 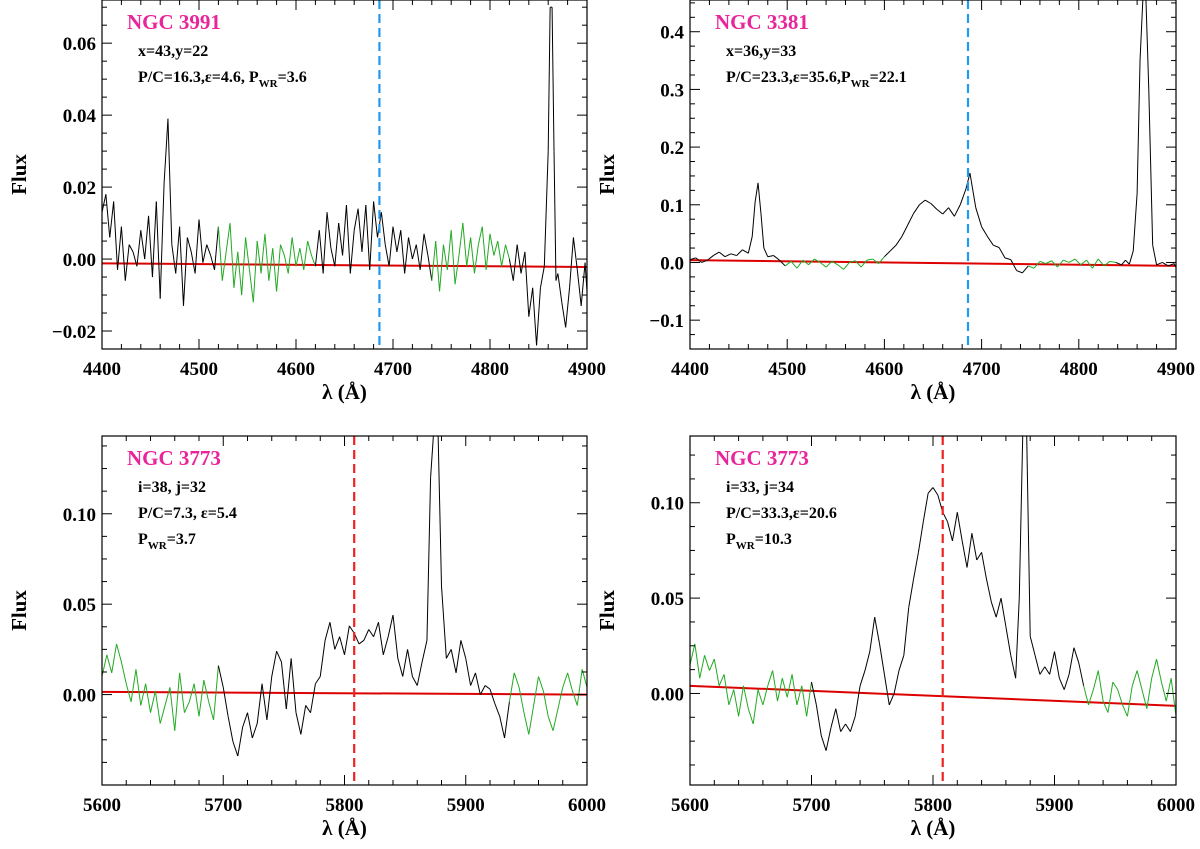 What do you see at coordinates (690, 369) in the screenshot?
I see `x-tick-label: 4400` at bounding box center [690, 369].